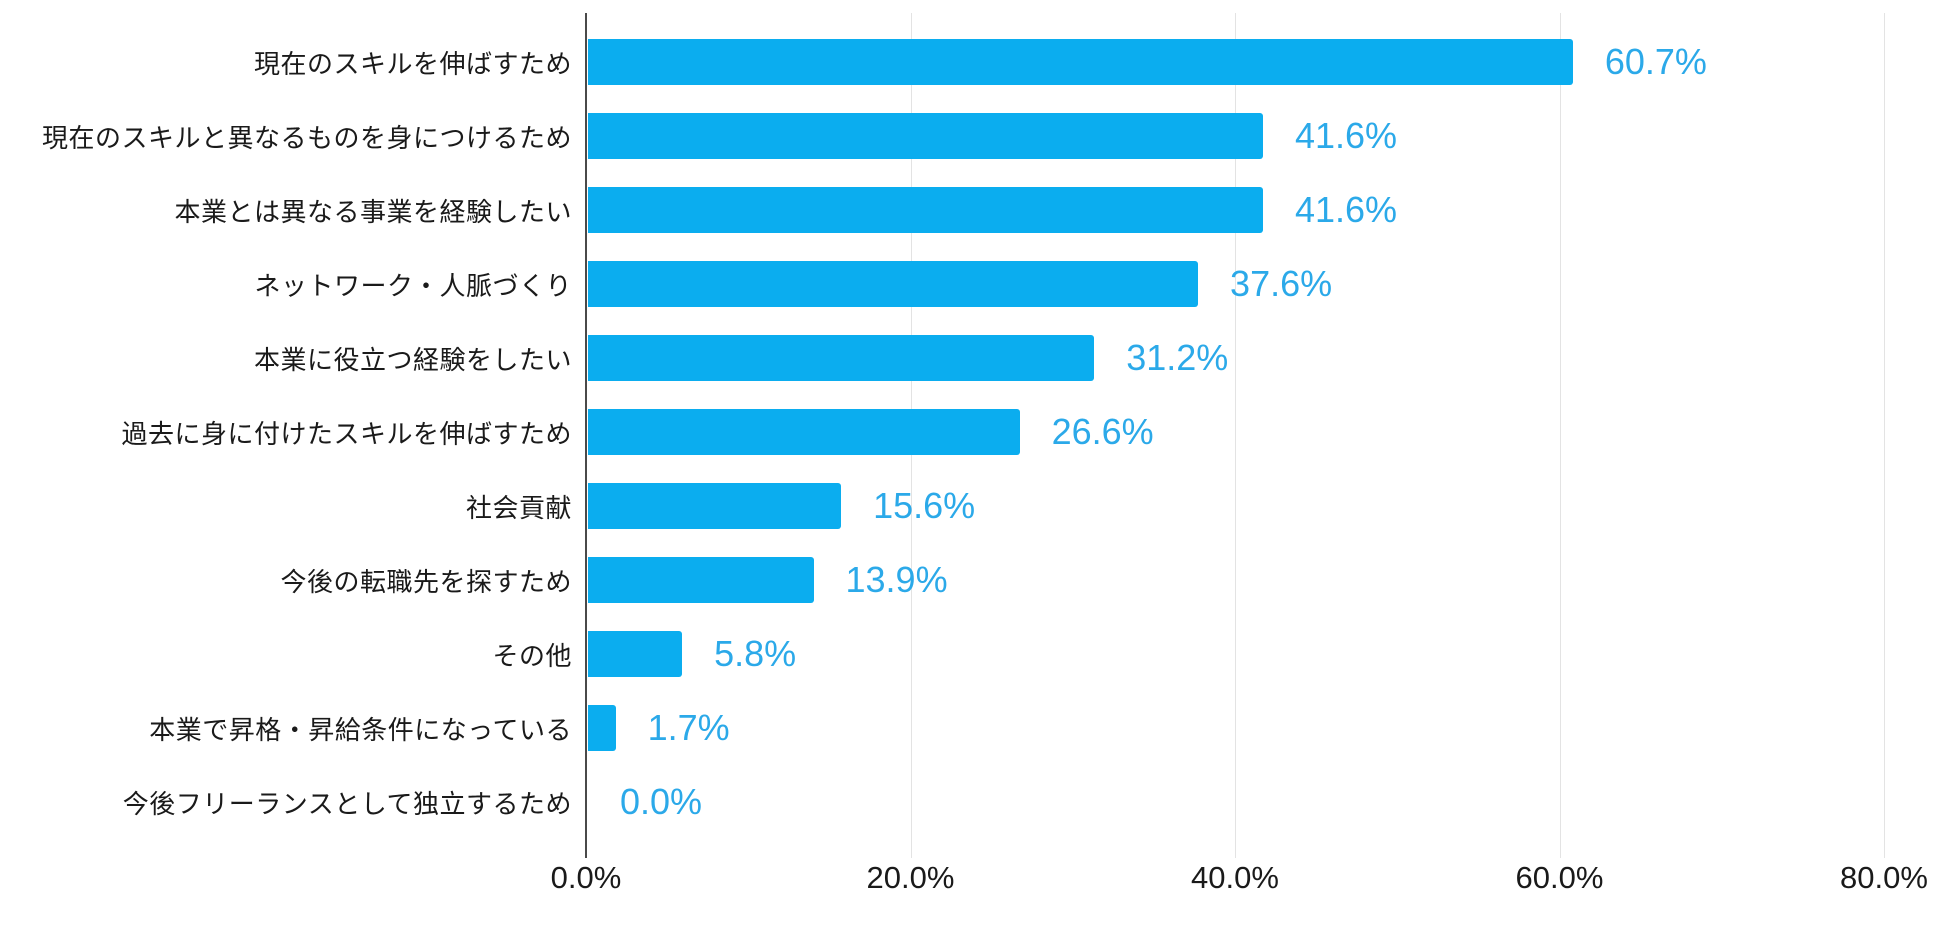 The image size is (1950, 926). What do you see at coordinates (1655, 61) in the screenshot?
I see `value-label: 60.7%` at bounding box center [1655, 61].